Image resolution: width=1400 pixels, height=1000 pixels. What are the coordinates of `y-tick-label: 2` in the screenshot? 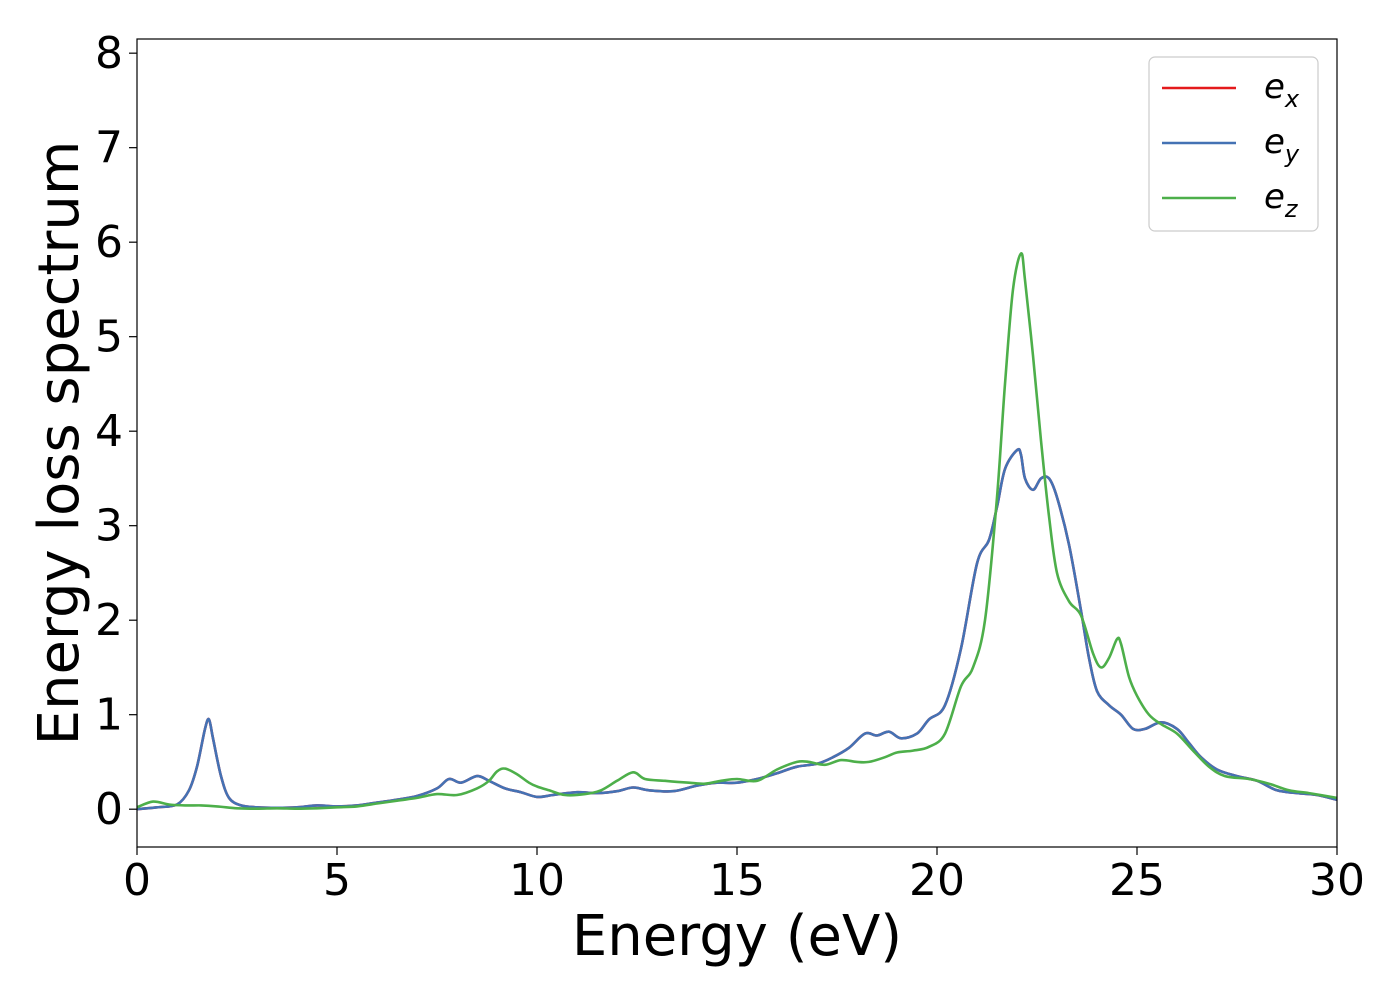 It's located at (109, 620).